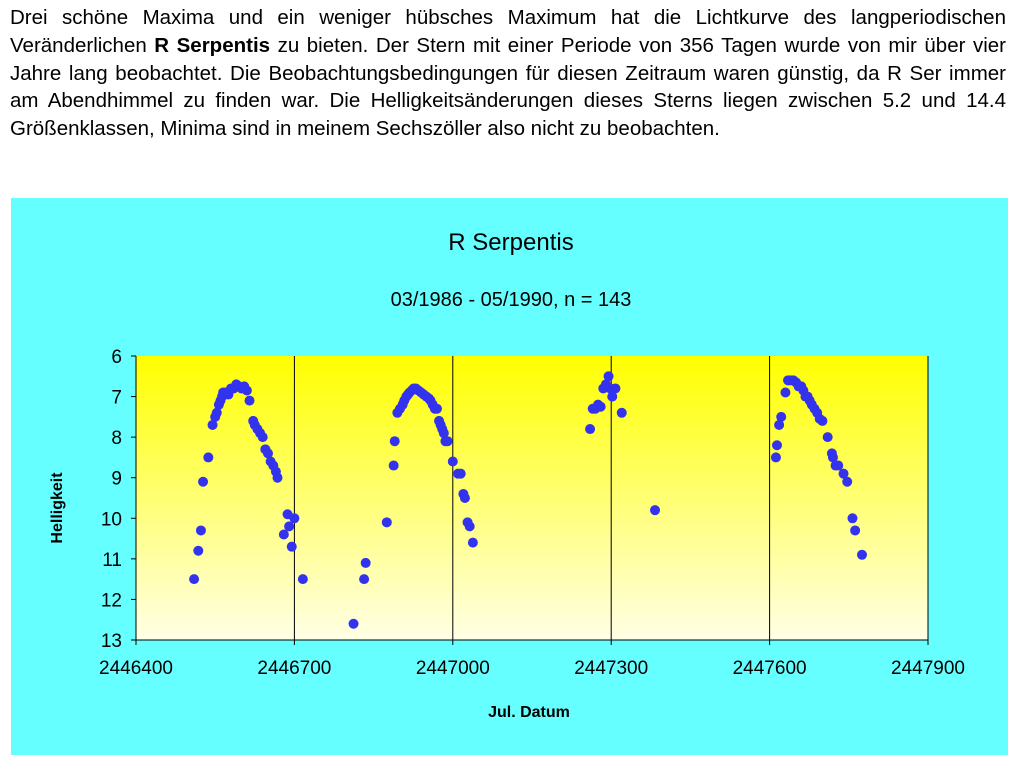 The image size is (1018, 772). I want to click on chart-title: R Serpentis, so click(510, 242).